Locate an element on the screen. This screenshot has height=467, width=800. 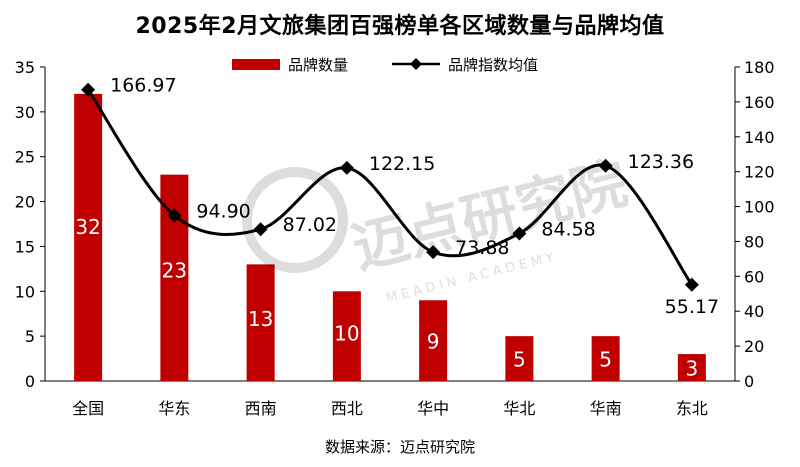
legend-bar-swatch is located at coordinates (256, 64).